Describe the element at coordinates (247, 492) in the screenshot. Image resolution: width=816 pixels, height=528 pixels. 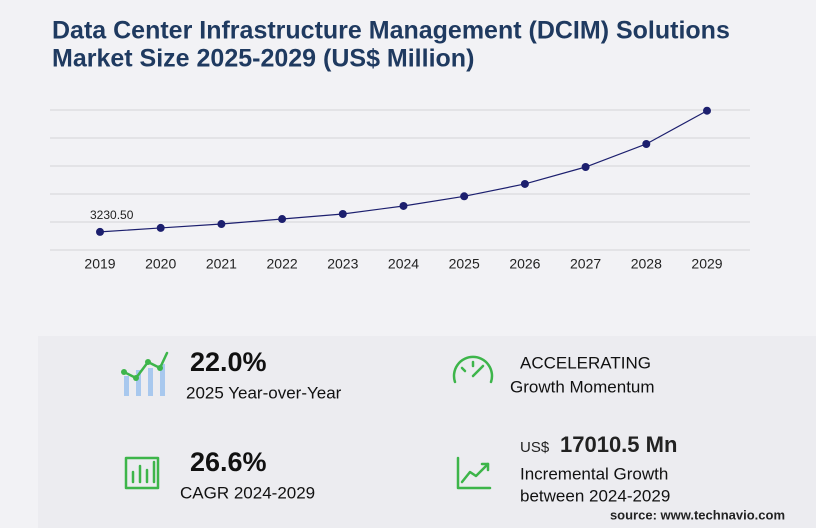
I see `stat-label: CAGR 2024-2029` at that location.